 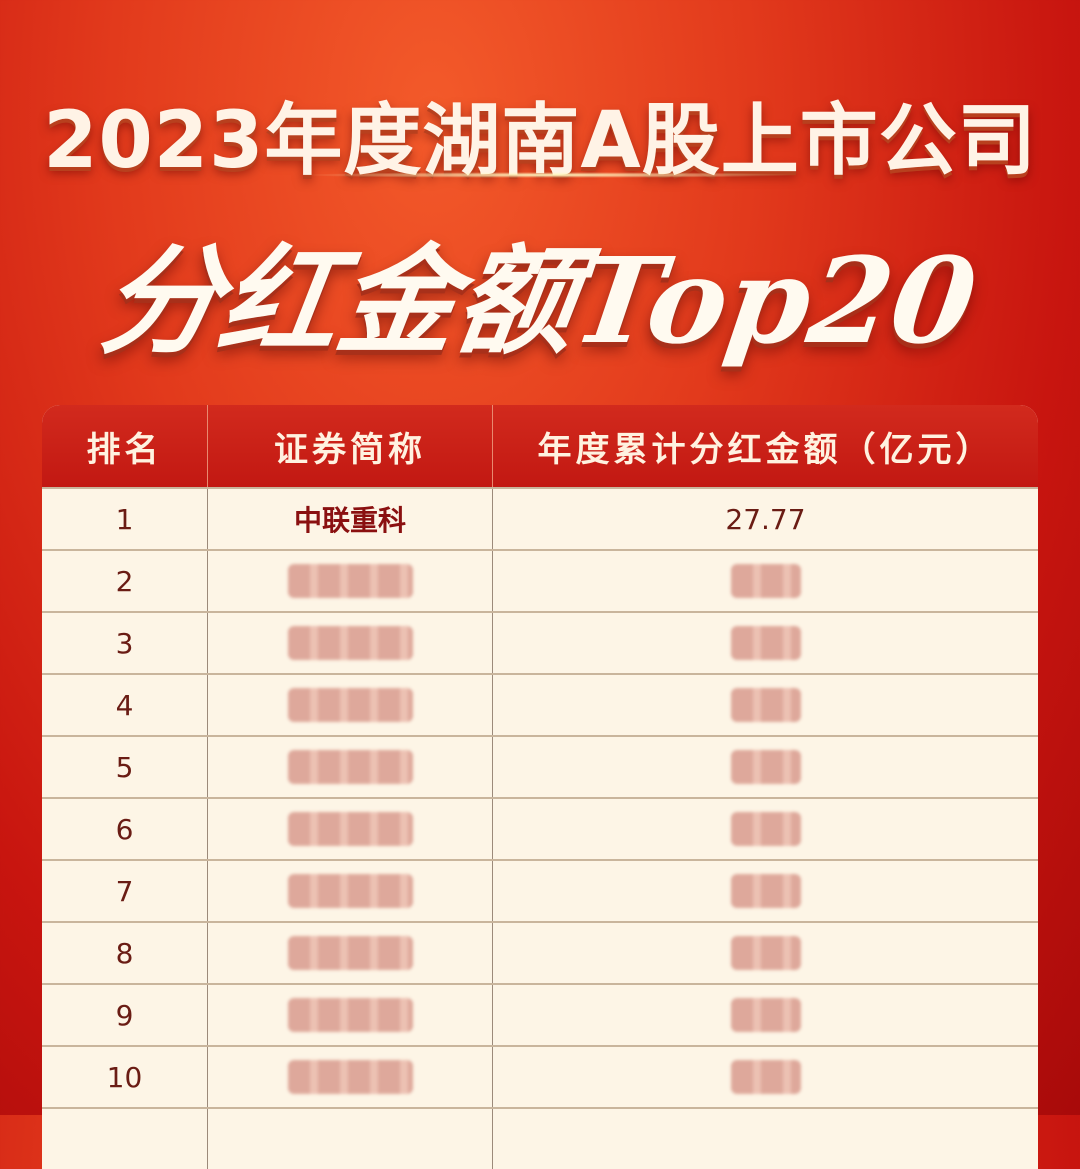 I want to click on header-name: 证券简称, so click(x=350, y=446).